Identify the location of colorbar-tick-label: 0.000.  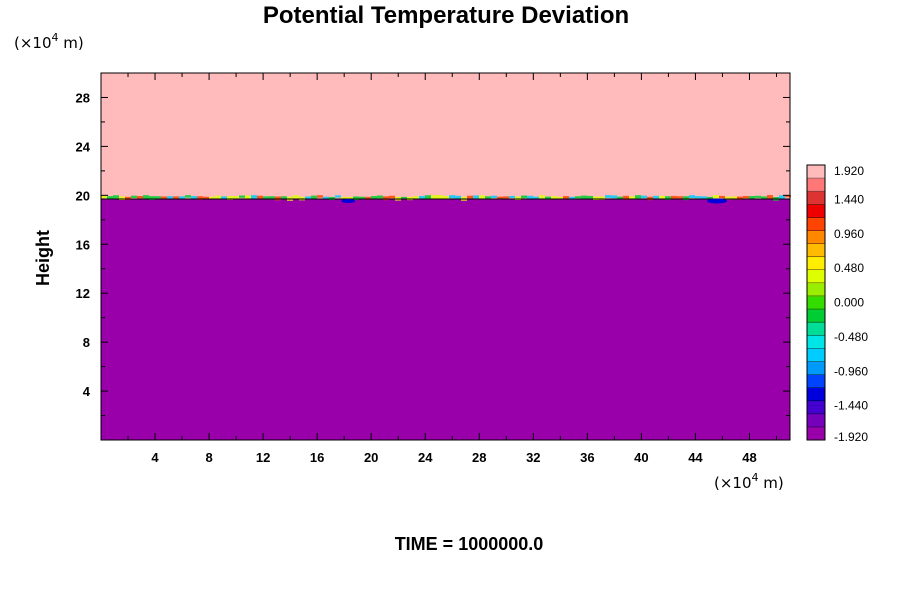
(849, 303).